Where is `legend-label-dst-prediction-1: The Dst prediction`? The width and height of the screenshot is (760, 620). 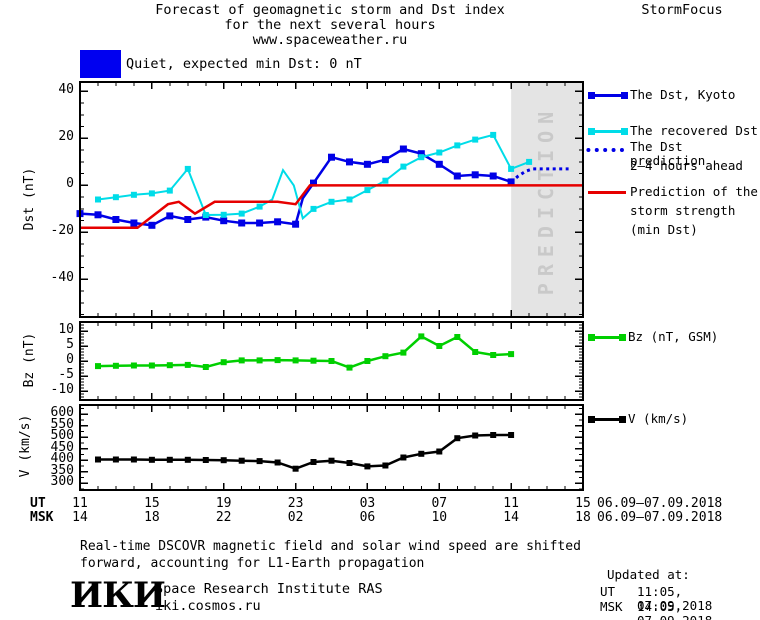
legend-label-dst-prediction-1: The Dst prediction is located at coordinates (668, 153).